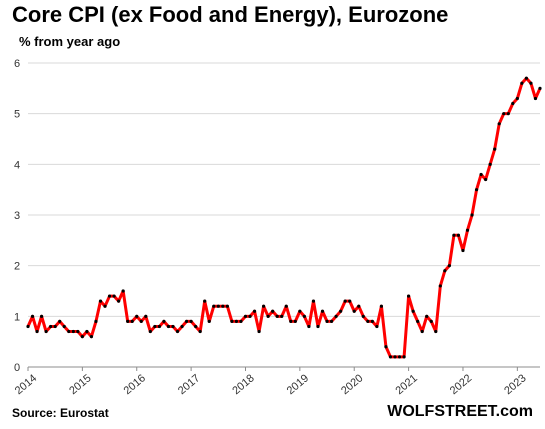 The image size is (545, 429). Describe the element at coordinates (70, 41) in the screenshot. I see `chart-subtitle: % from year ago` at that location.